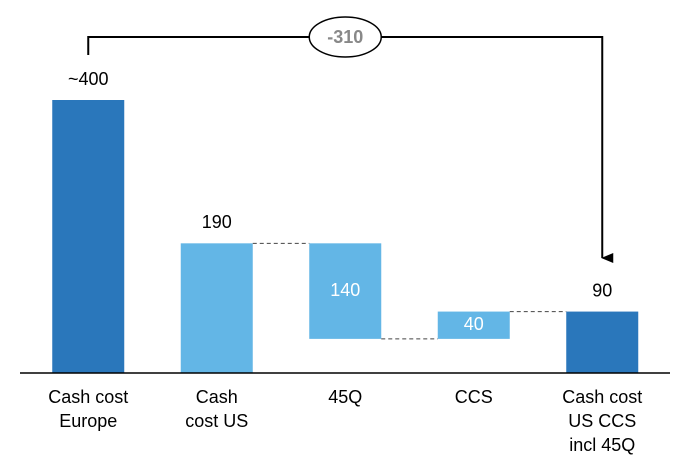 The image size is (677, 469). Describe the element at coordinates (602, 421) in the screenshot. I see `x-tick-label: US CCS` at that location.